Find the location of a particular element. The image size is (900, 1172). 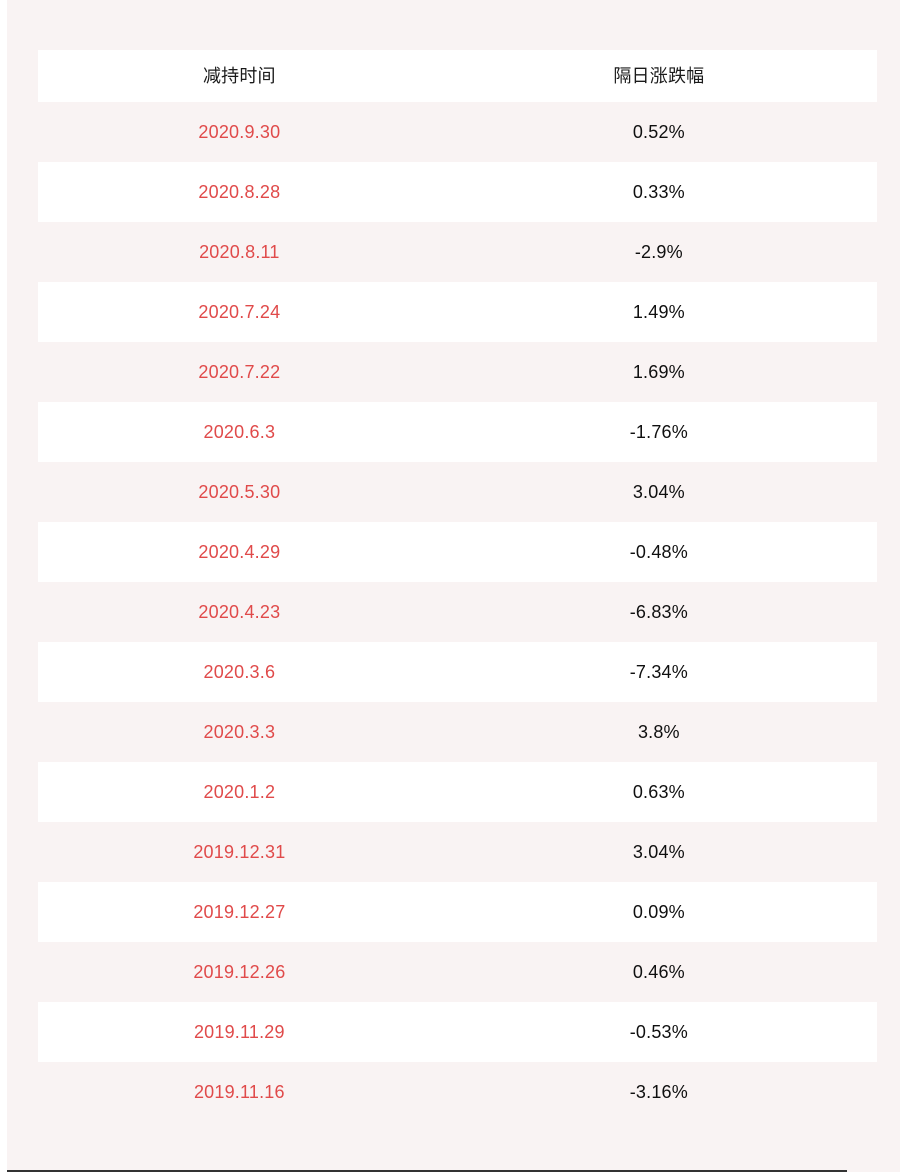

reduction-date-cell: 2019.11.16 is located at coordinates (239, 1092).